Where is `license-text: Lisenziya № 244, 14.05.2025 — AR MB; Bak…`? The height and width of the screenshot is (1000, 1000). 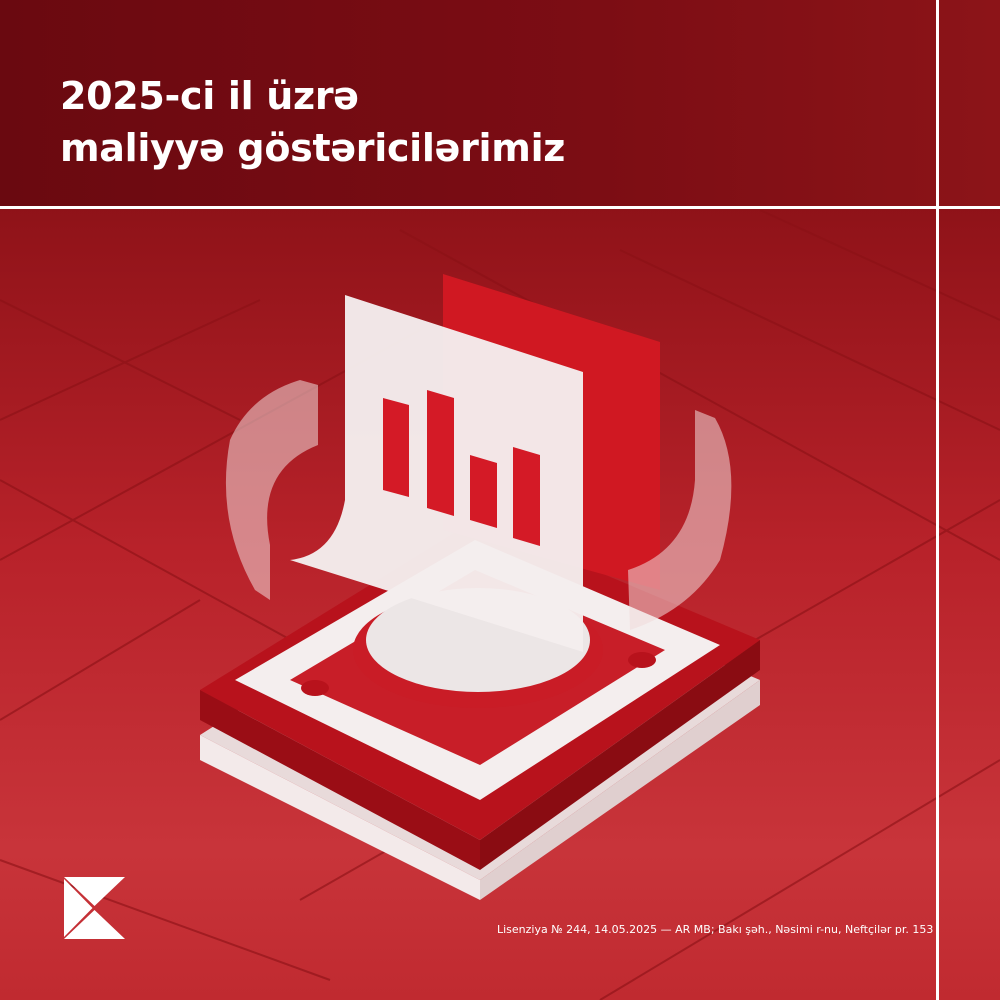 license-text: Lisenziya № 244, 14.05.2025 — AR MB; Bak… is located at coordinates (715, 929).